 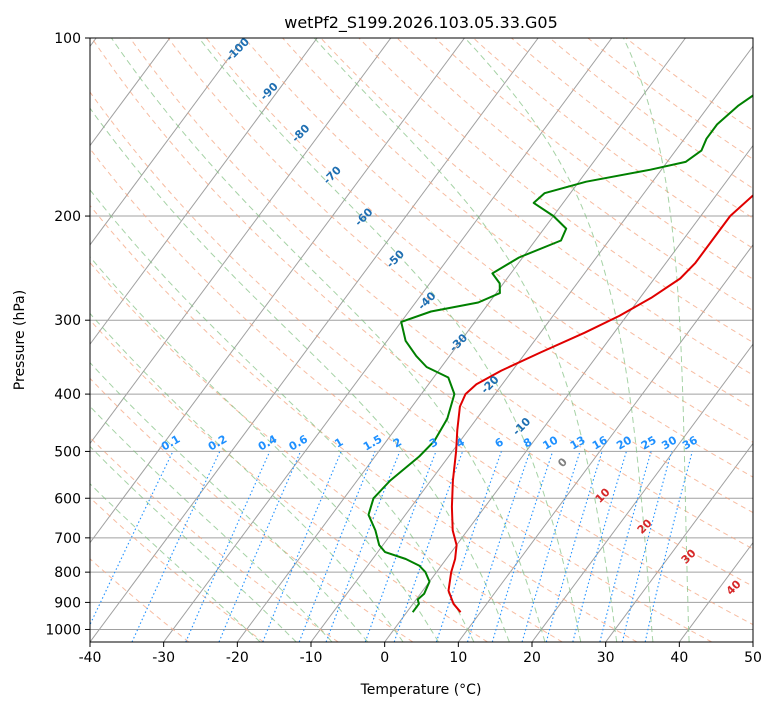 I want to click on y-tick-label: 200, so click(x=67, y=217).